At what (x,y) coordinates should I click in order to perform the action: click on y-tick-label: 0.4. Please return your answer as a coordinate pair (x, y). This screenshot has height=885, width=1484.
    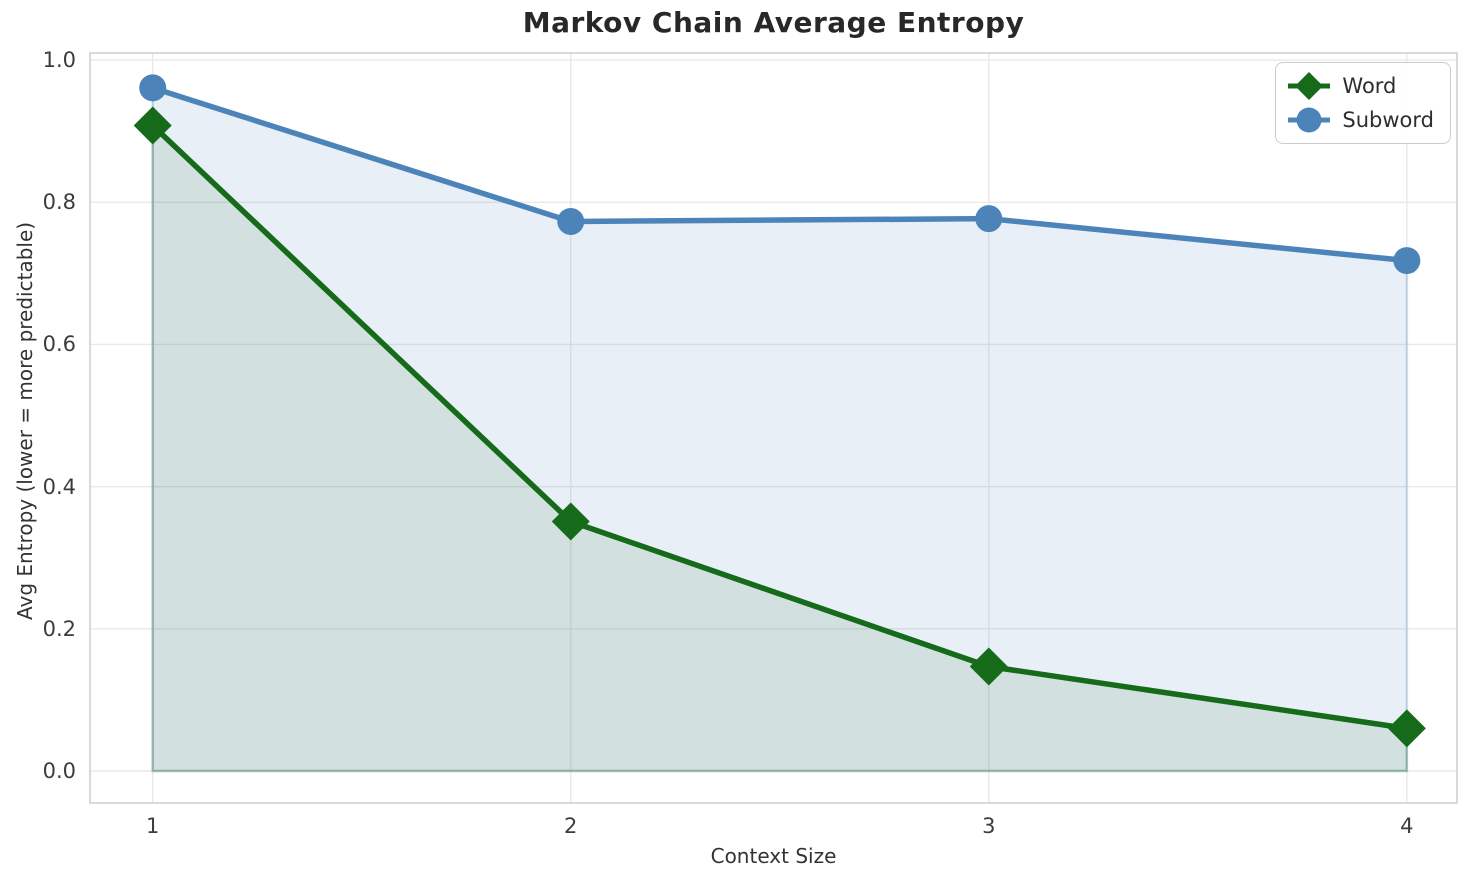
    Looking at the image, I should click on (59, 486).